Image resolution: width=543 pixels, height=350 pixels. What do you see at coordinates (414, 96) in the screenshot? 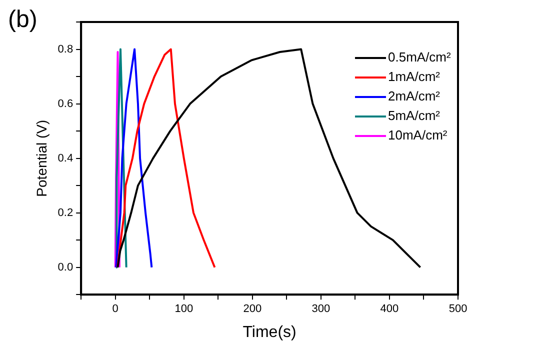
I see `legend-label: 2mA/cm²` at bounding box center [414, 96].